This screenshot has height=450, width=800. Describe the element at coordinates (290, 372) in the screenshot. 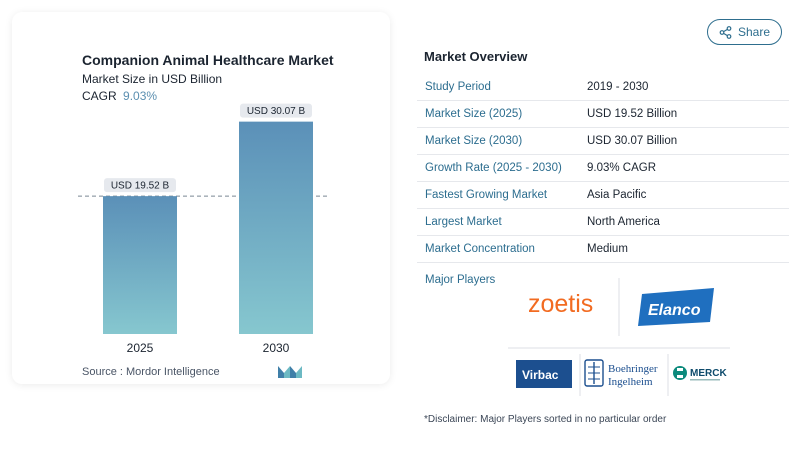

I see `mordor-logo-icon` at that location.